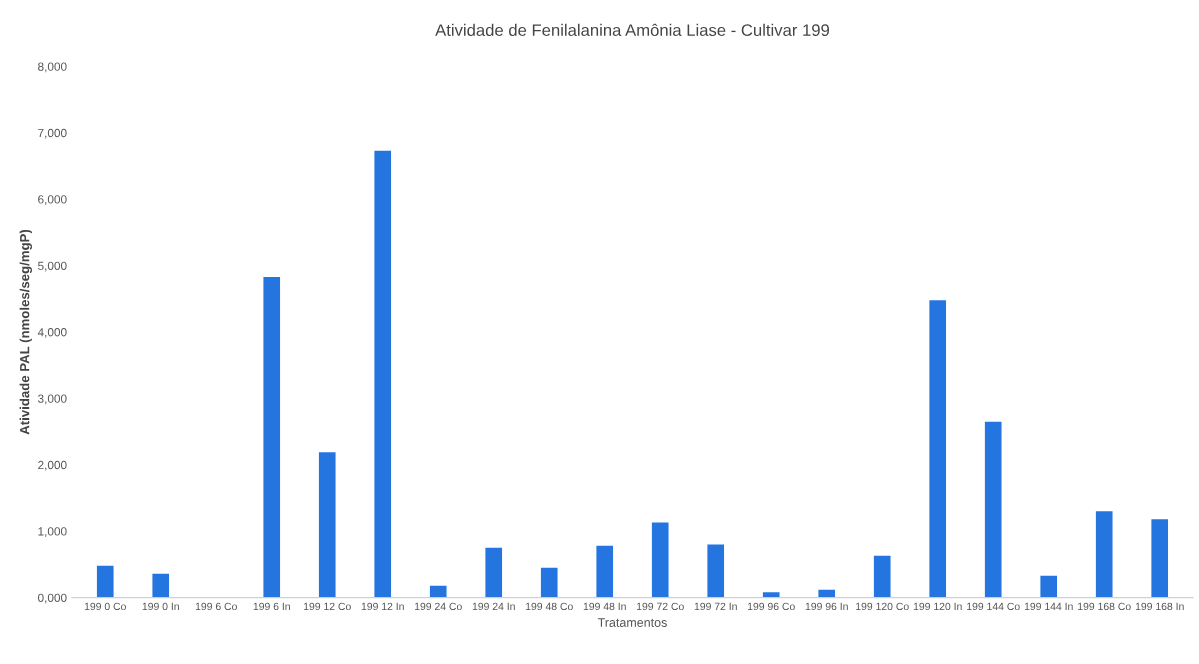  What do you see at coordinates (632, 30) in the screenshot?
I see `chart-title: Atividade de Fenilalanina Amônia Liase - Cultivar 199` at bounding box center [632, 30].